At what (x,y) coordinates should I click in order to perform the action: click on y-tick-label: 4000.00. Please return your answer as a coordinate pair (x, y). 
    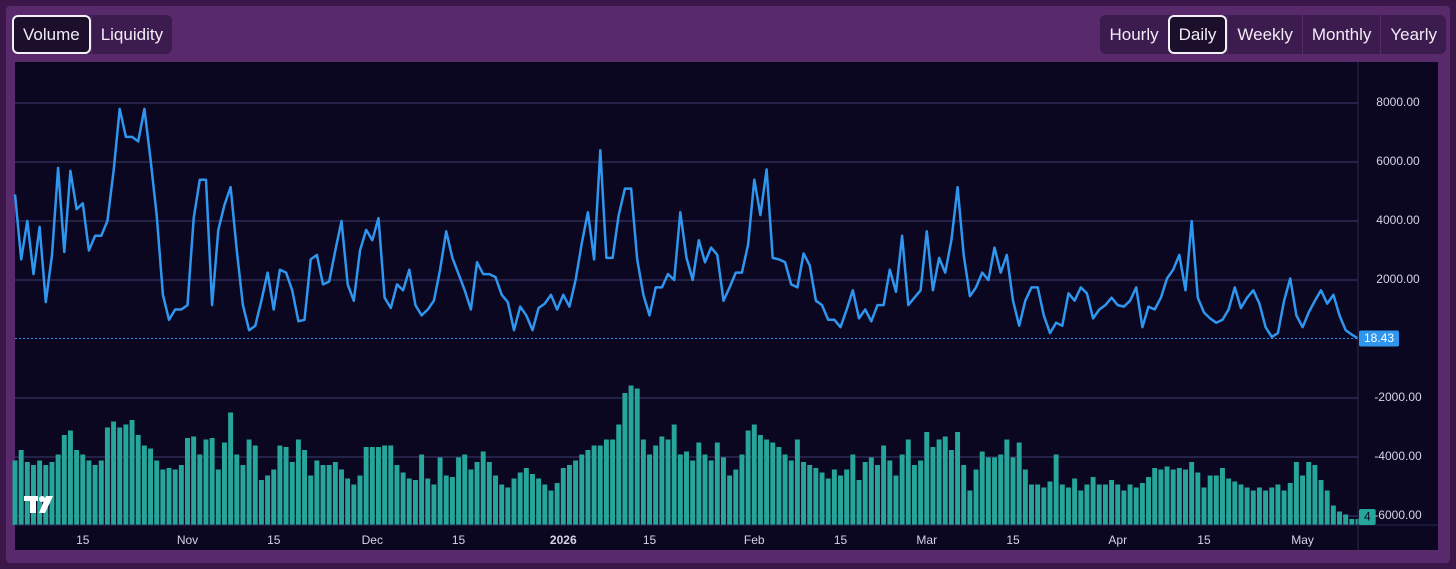
    Looking at the image, I should click on (1398, 220).